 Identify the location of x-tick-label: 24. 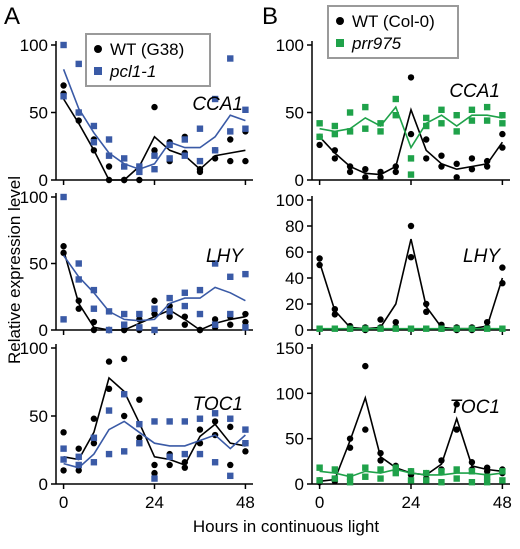
(154, 502).